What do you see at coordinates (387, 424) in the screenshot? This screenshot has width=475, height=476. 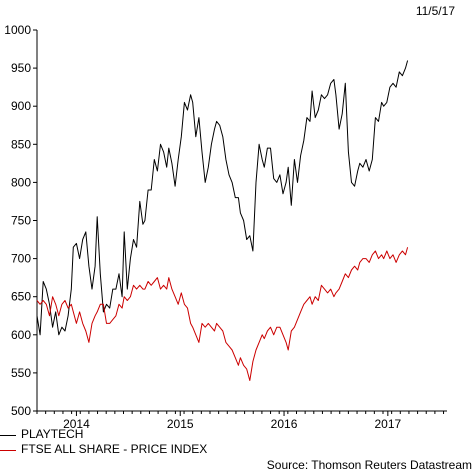 I see `x-tick-label-2017: 2017` at bounding box center [387, 424].